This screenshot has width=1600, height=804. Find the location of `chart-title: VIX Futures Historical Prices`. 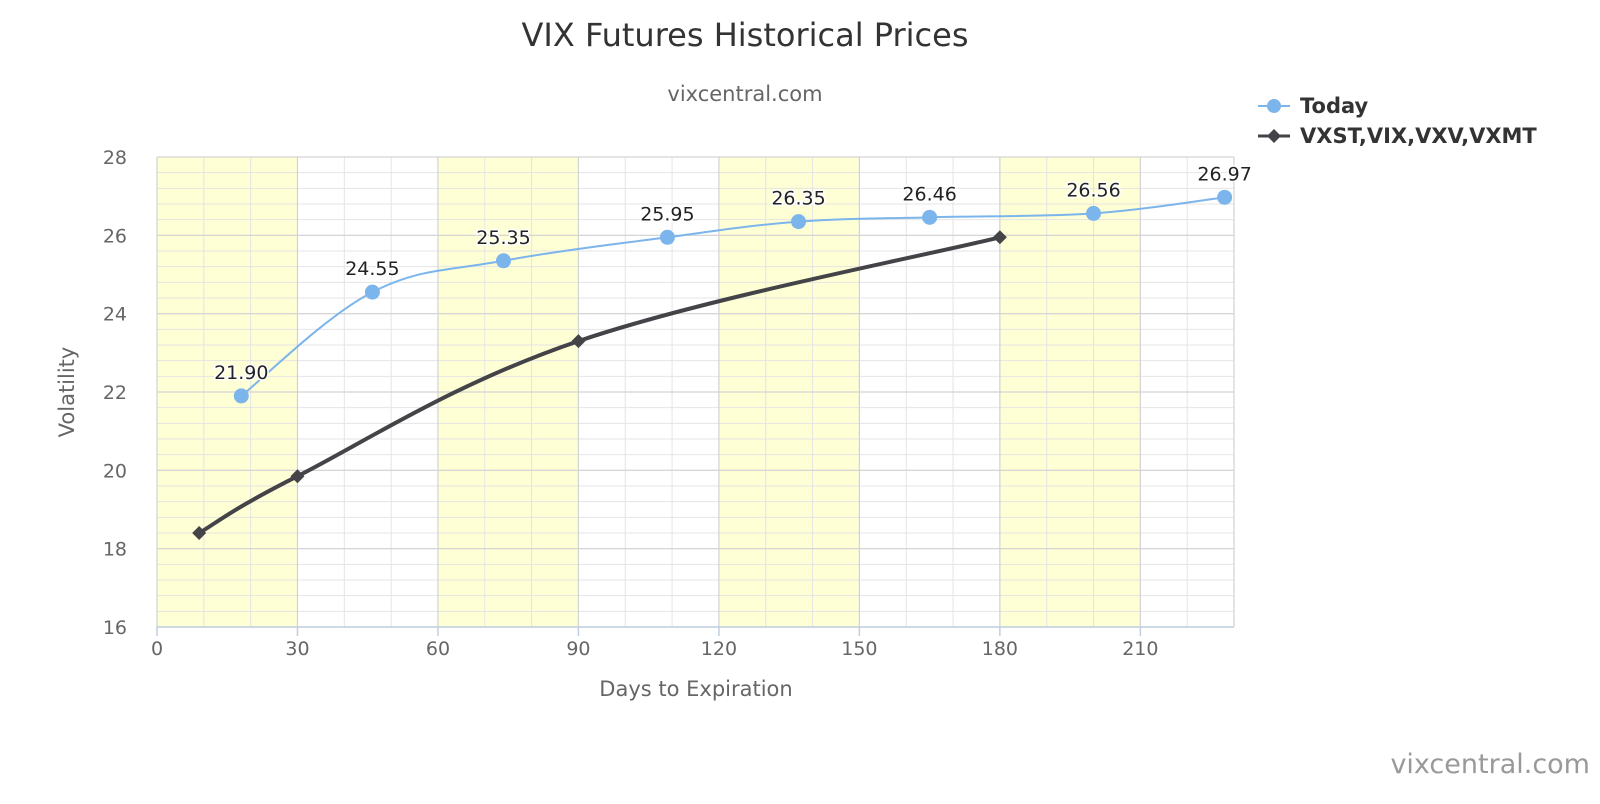

chart-title: VIX Futures Historical Prices is located at coordinates (745, 35).